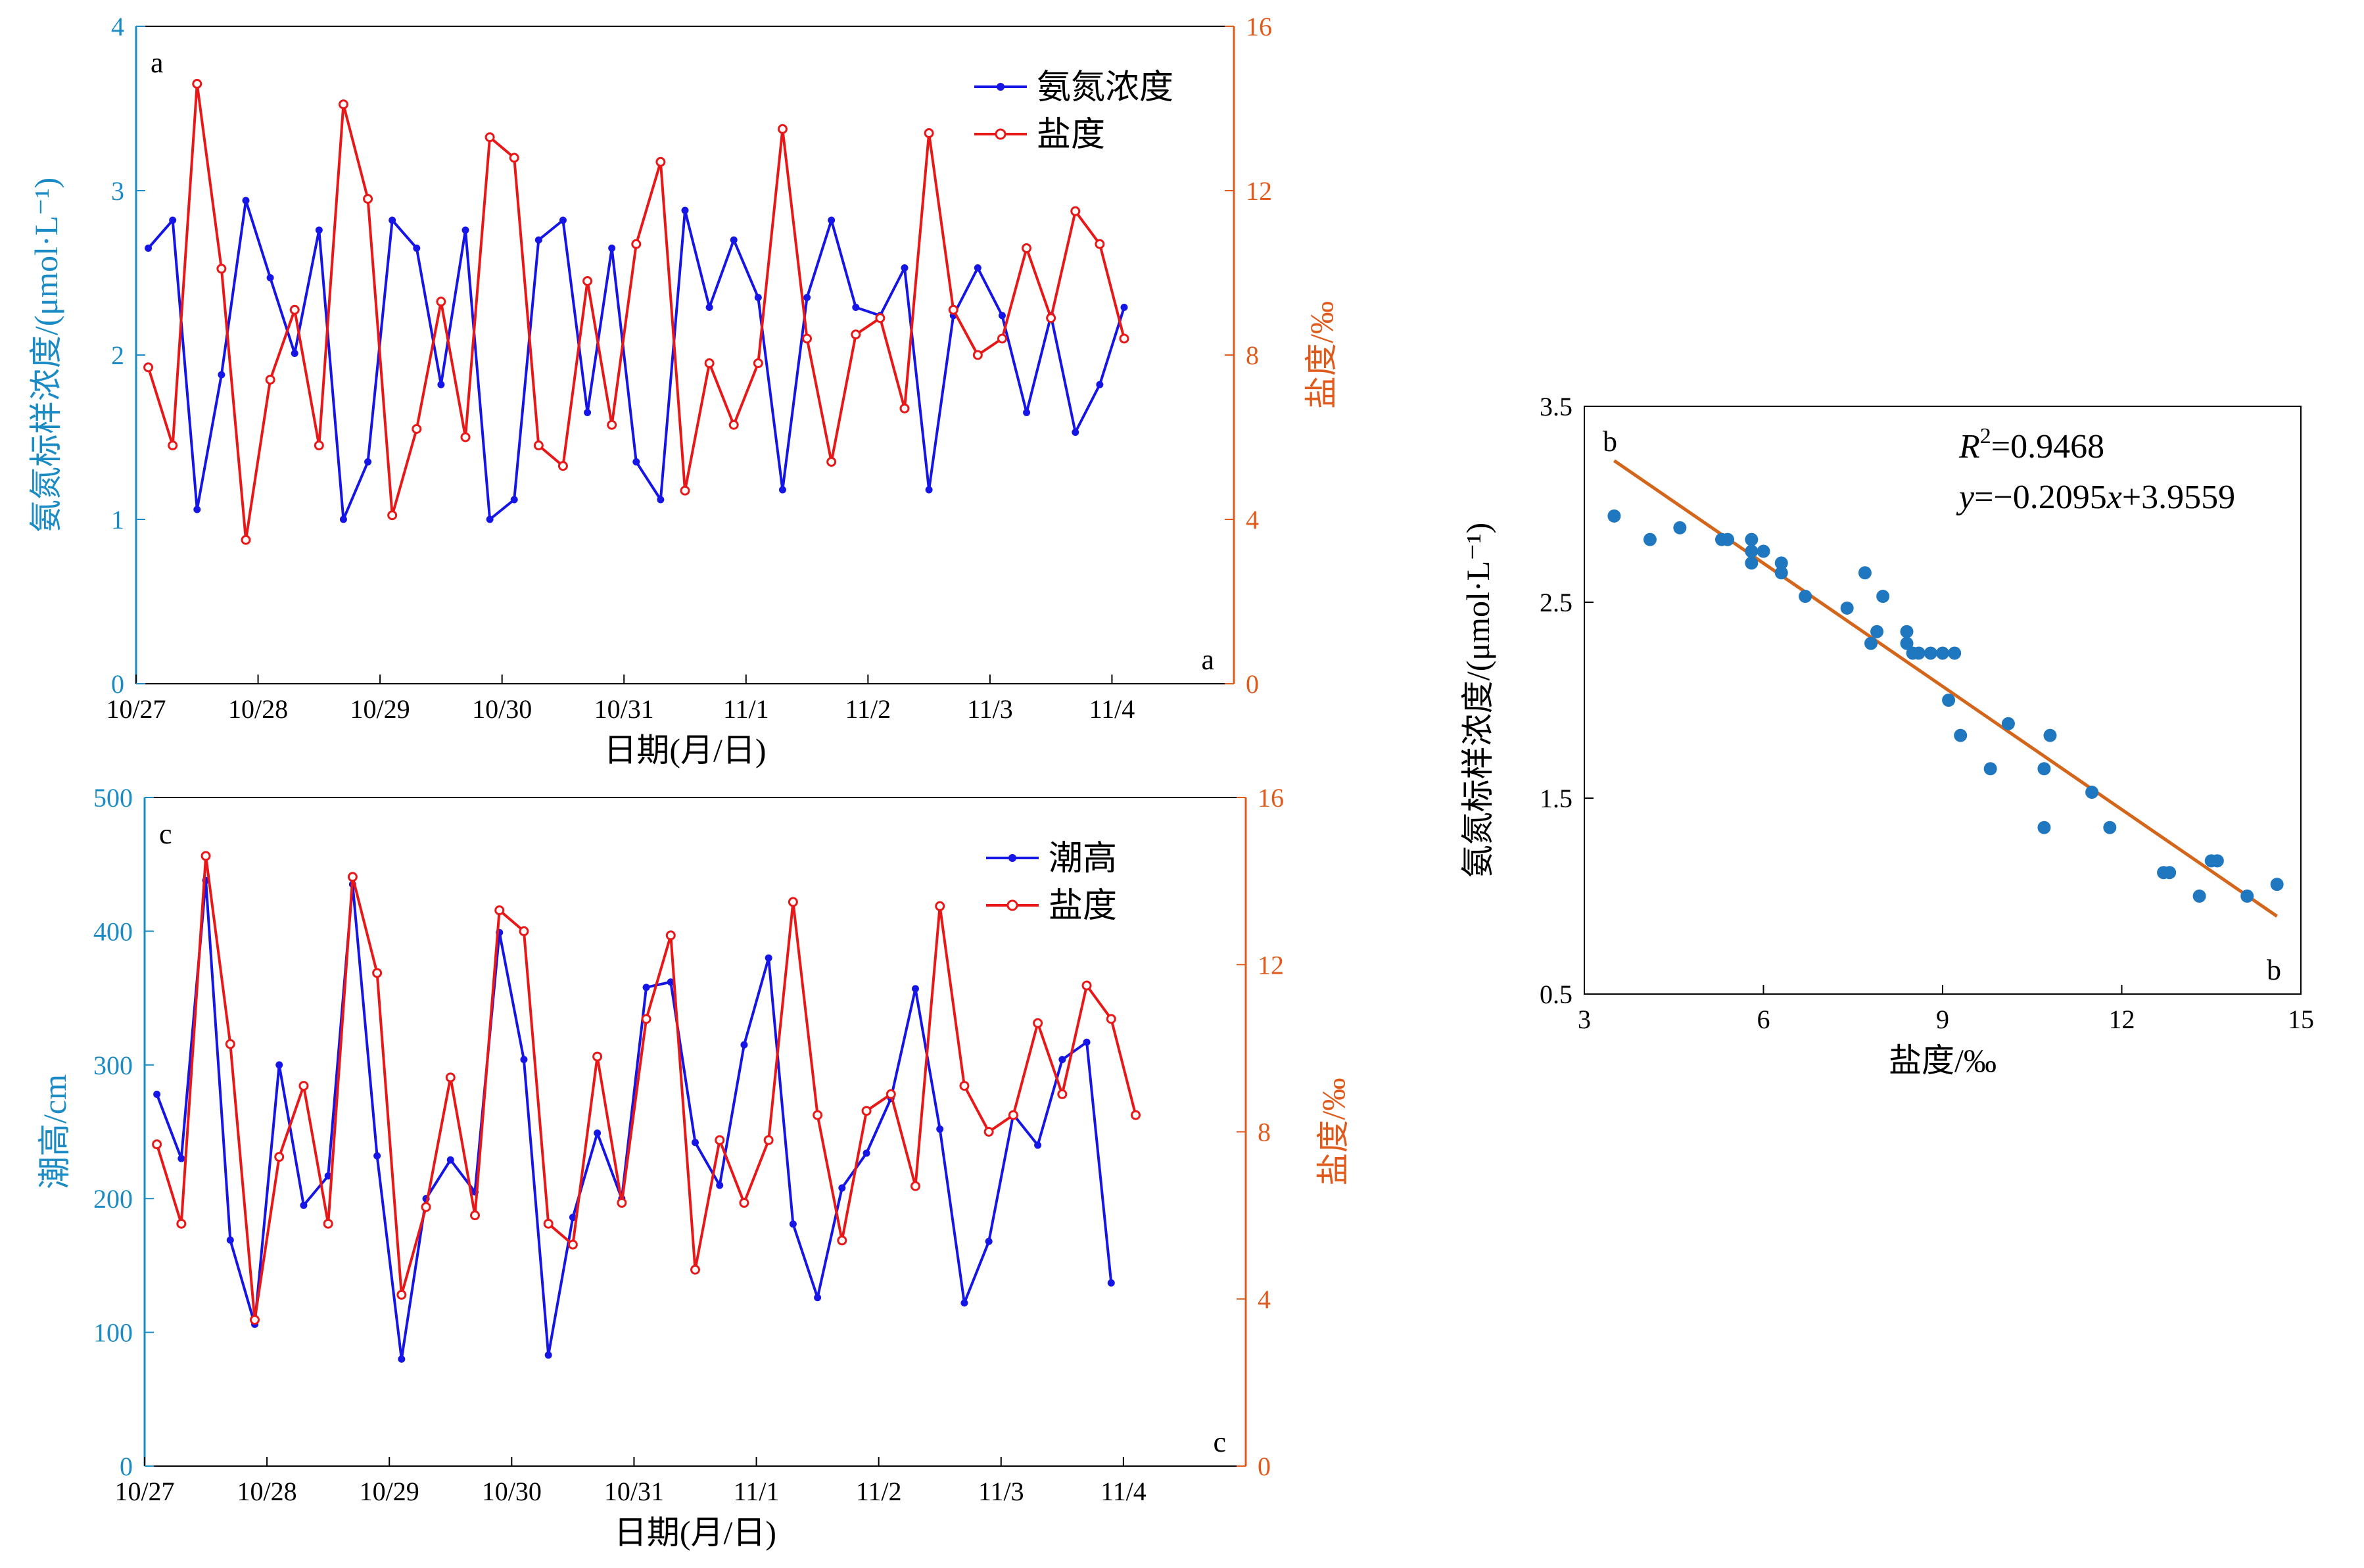  I want to click on y-left-tick-label: 300, so click(113, 1065).